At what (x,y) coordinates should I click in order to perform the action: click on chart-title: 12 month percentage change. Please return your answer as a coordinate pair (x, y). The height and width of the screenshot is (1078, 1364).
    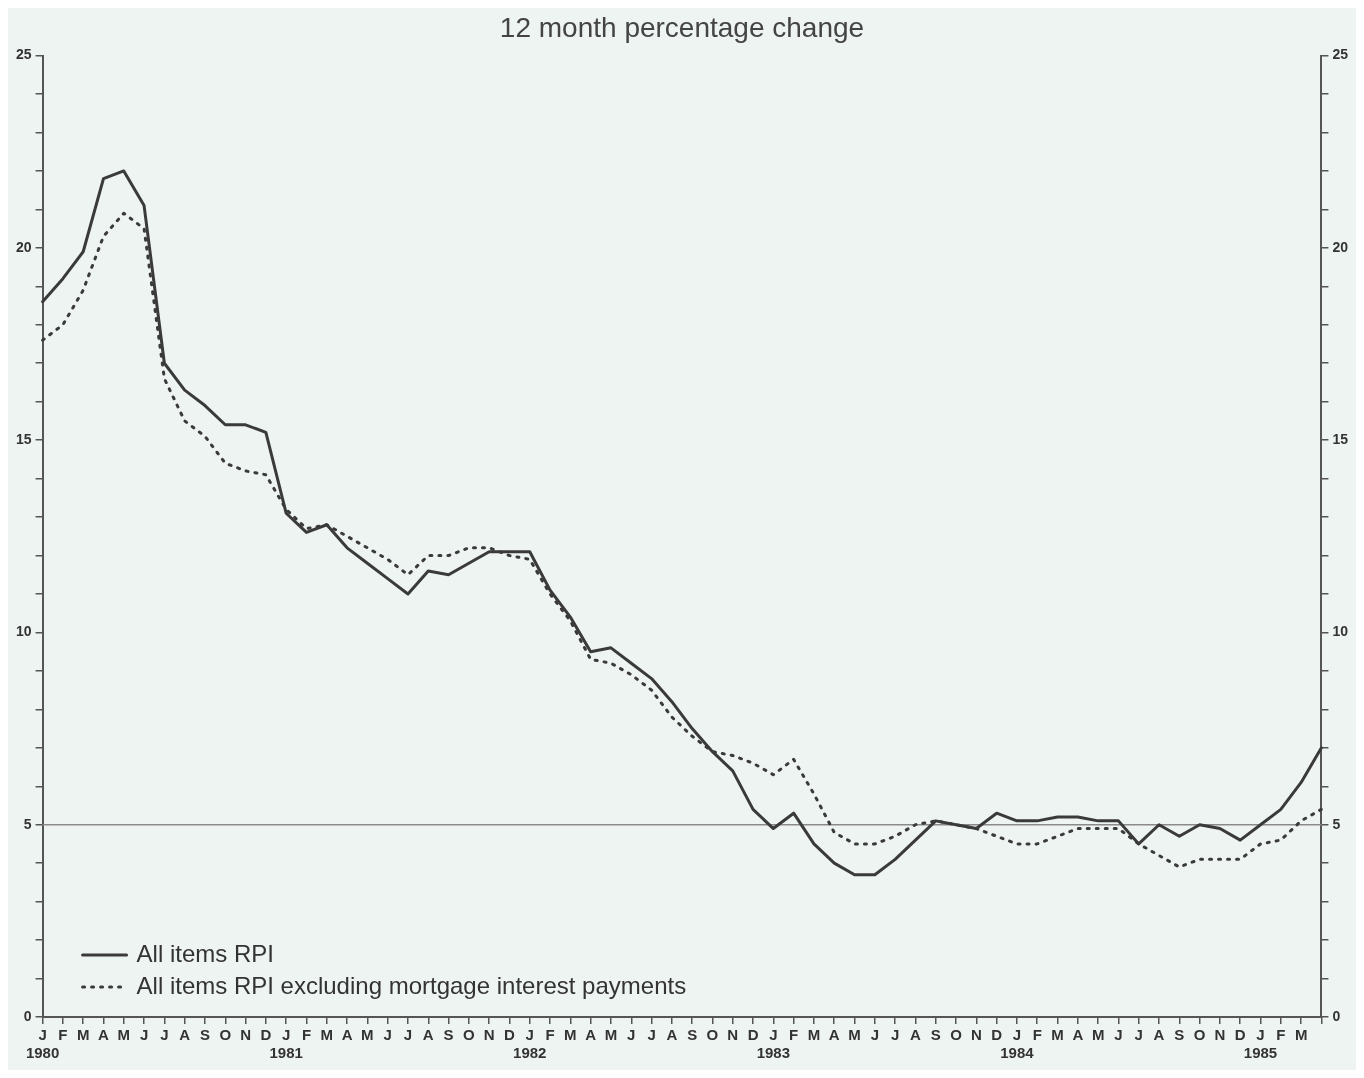
    Looking at the image, I should click on (682, 27).